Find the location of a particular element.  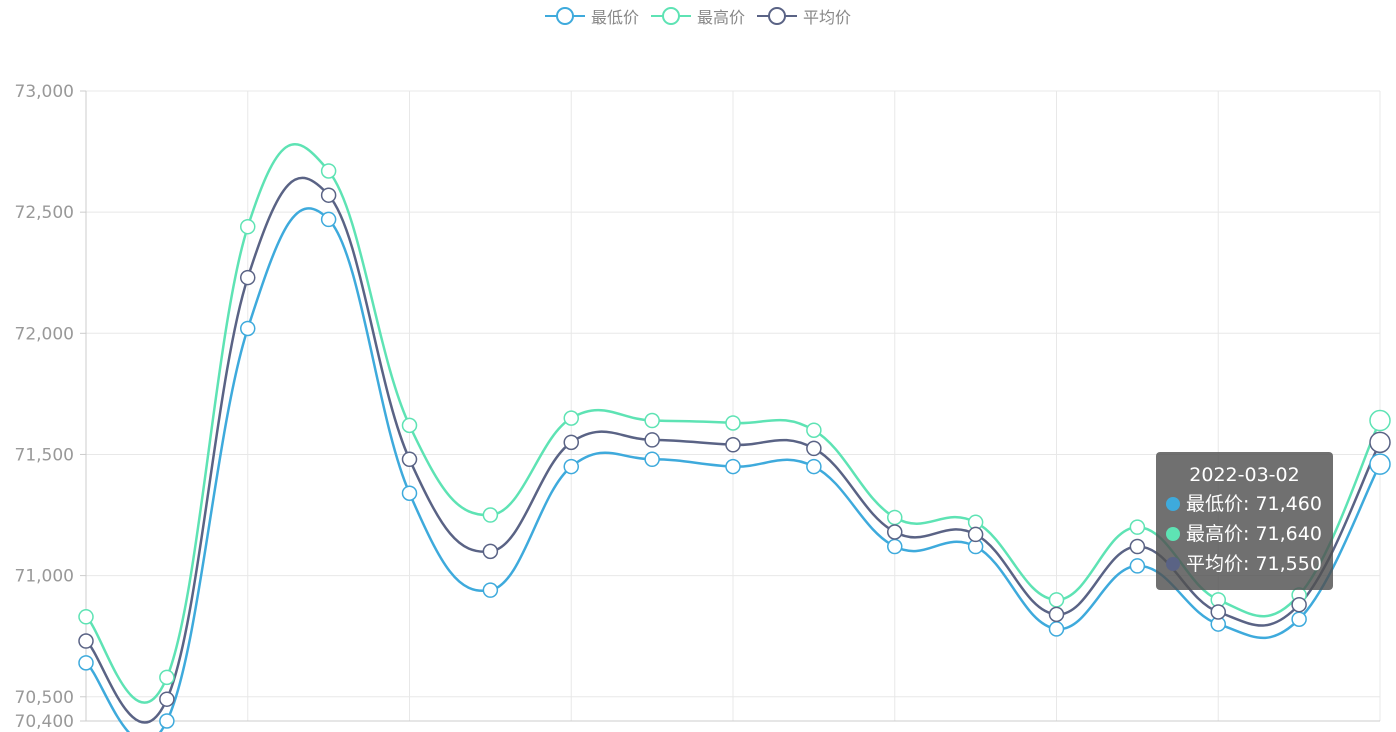

legend-label: 最高价 is located at coordinates (720, 17).